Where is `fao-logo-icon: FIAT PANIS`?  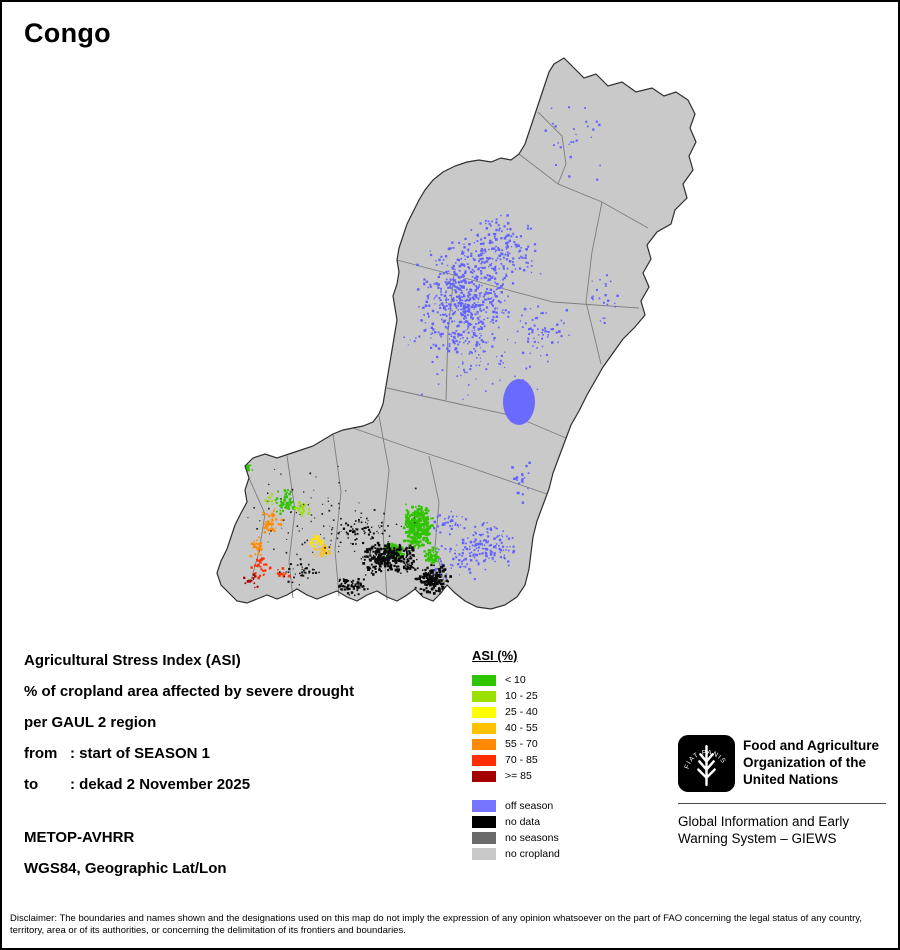
fao-logo-icon: FIAT PANIS is located at coordinates (706, 763).